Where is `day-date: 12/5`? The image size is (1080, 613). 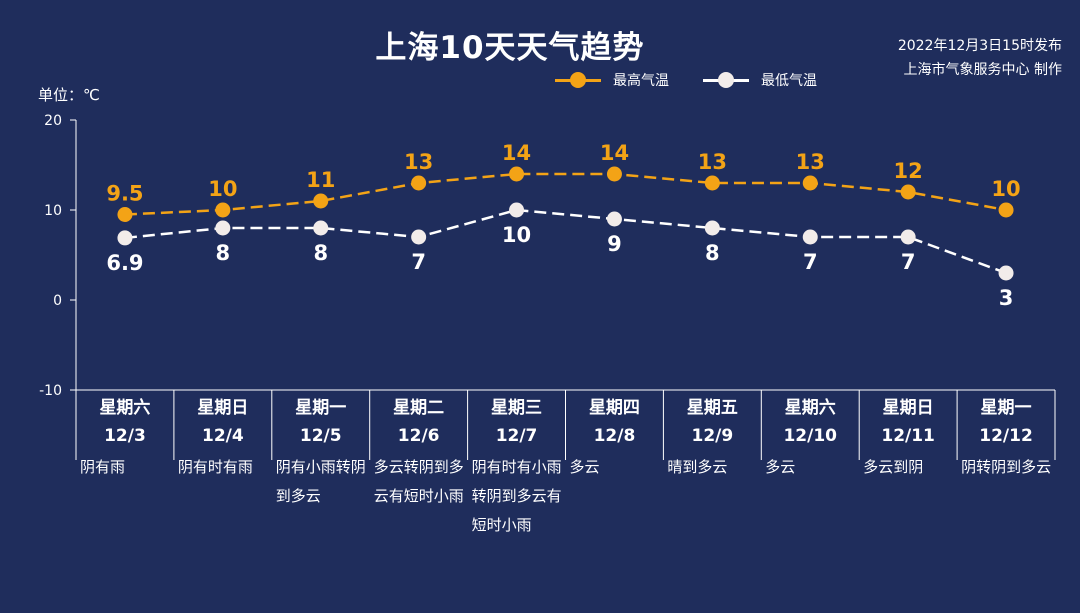 day-date: 12/5 is located at coordinates (320, 436).